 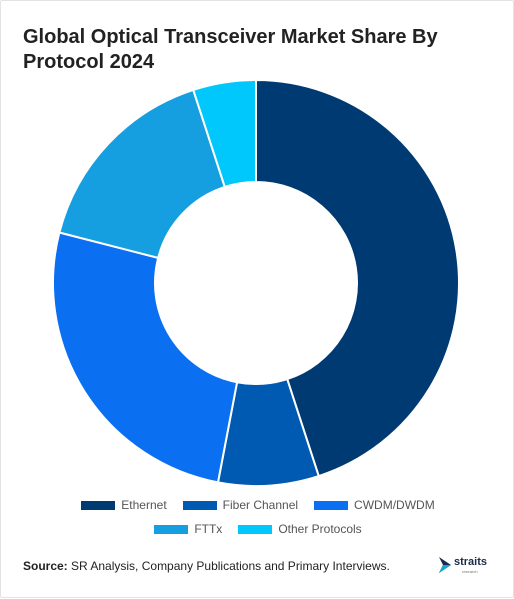 What do you see at coordinates (144, 505) in the screenshot?
I see `legend-label: Ethernet` at bounding box center [144, 505].